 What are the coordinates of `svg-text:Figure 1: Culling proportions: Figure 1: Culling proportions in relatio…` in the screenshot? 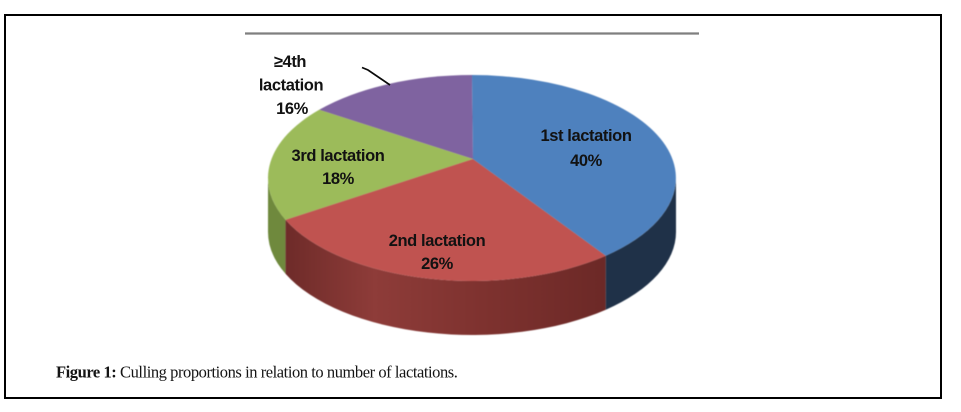 It's located at (257, 372).